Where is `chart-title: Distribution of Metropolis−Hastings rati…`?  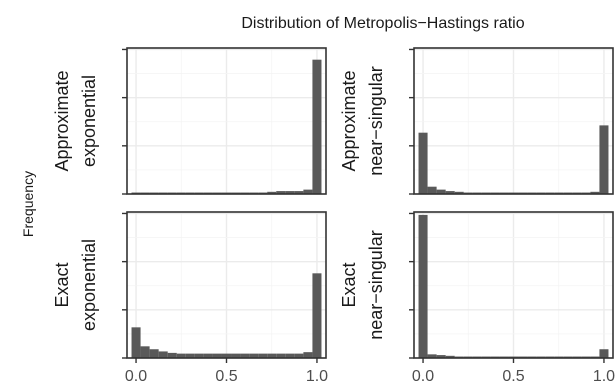
chart-title: Distribution of Metropolis−Hastings rati… is located at coordinates (382, 23).